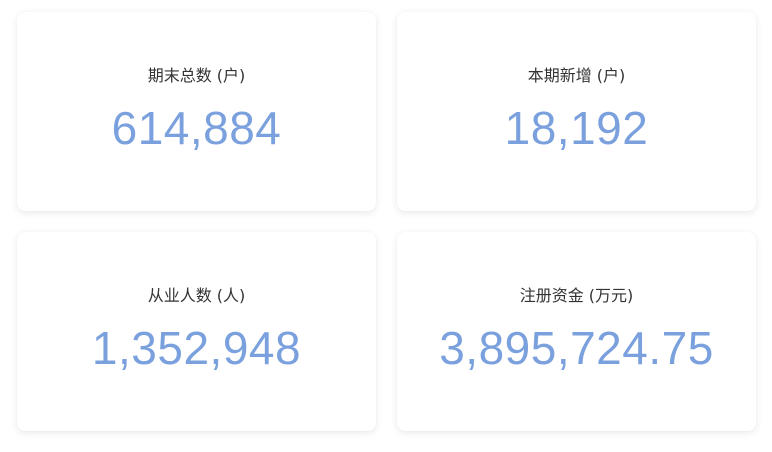 The width and height of the screenshot is (772, 452). Describe the element at coordinates (196, 348) in the screenshot. I see `stat-value: 1,352,948` at that location.